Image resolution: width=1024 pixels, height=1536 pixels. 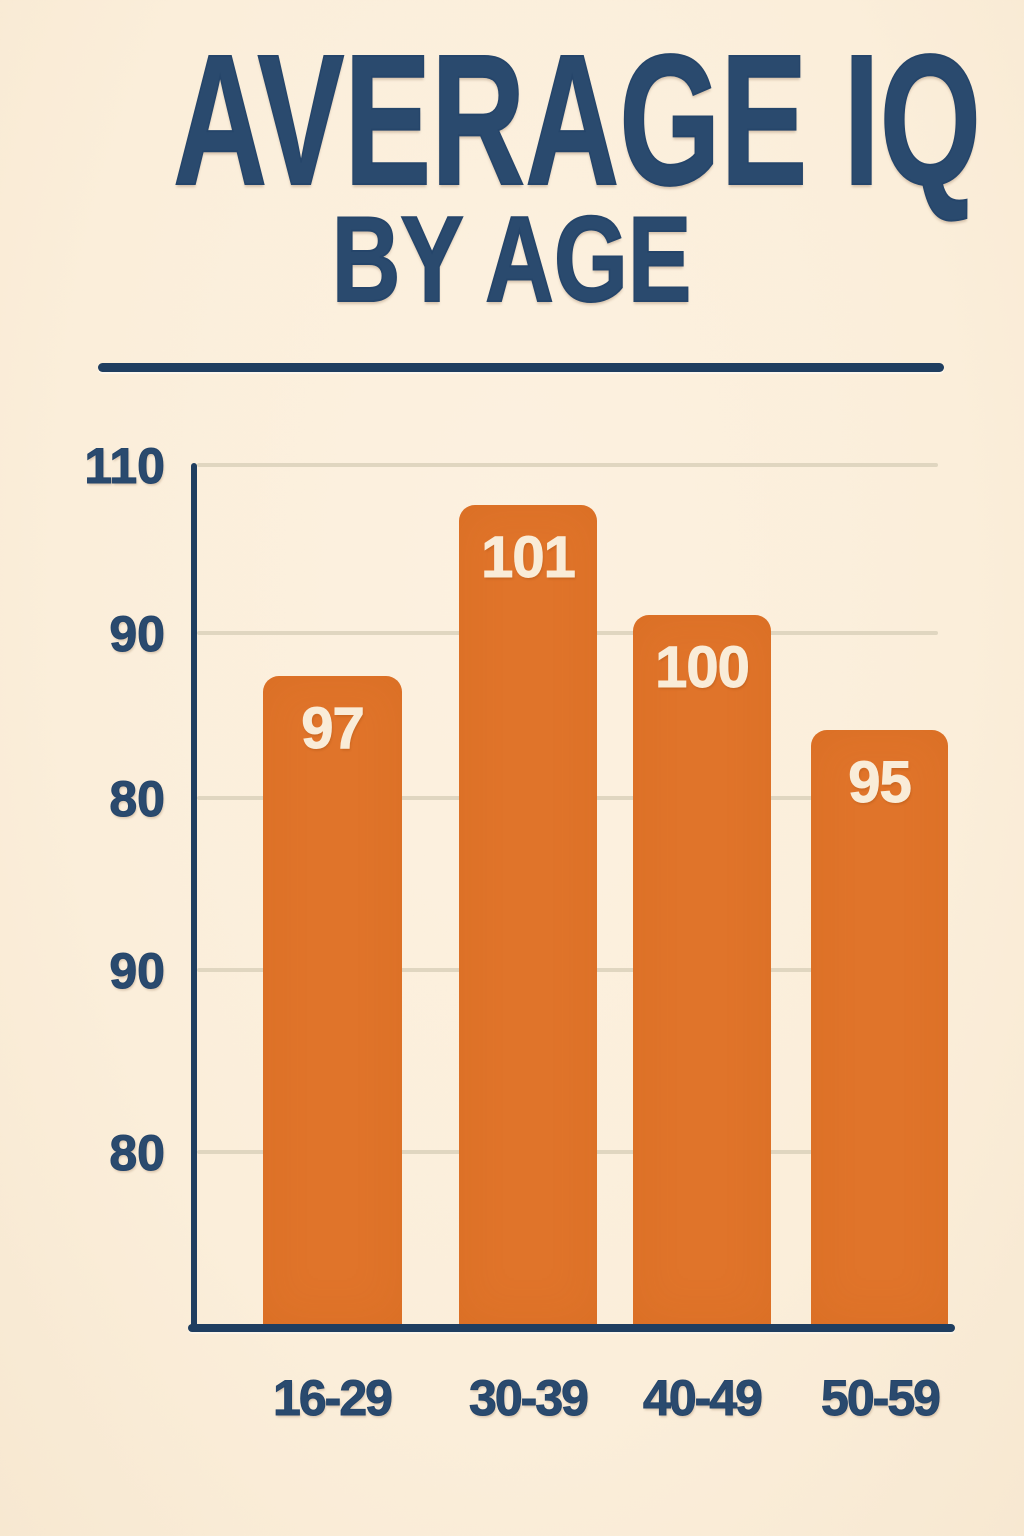 I want to click on bar-value-label: 101, so click(x=529, y=557).